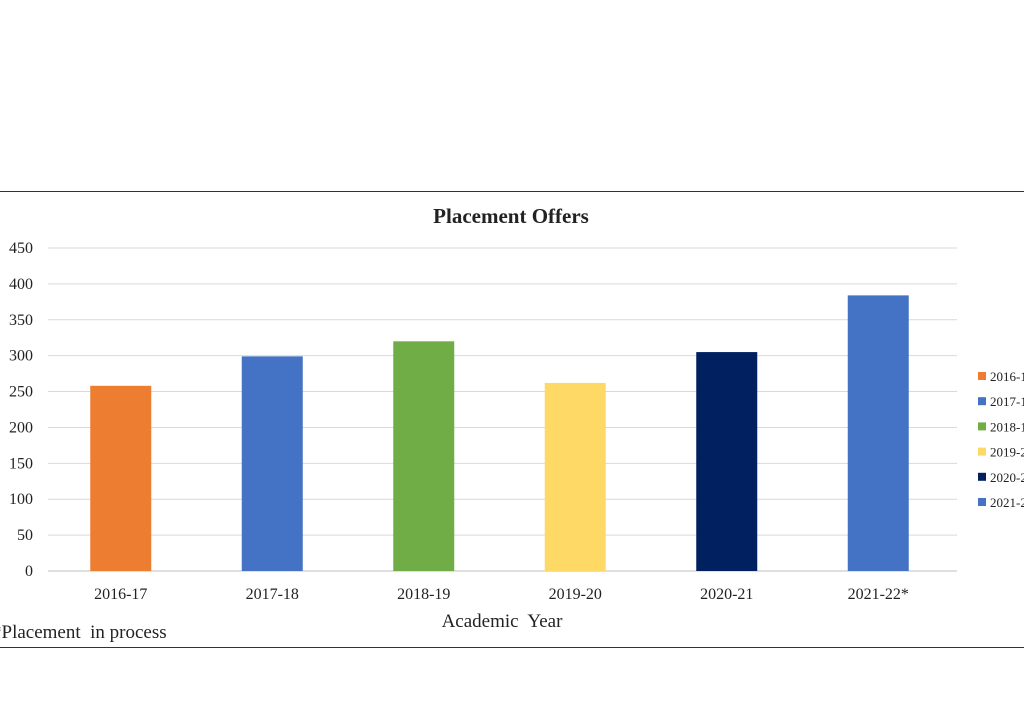  Describe the element at coordinates (29, 571) in the screenshot. I see `y-tick-label: 0` at that location.